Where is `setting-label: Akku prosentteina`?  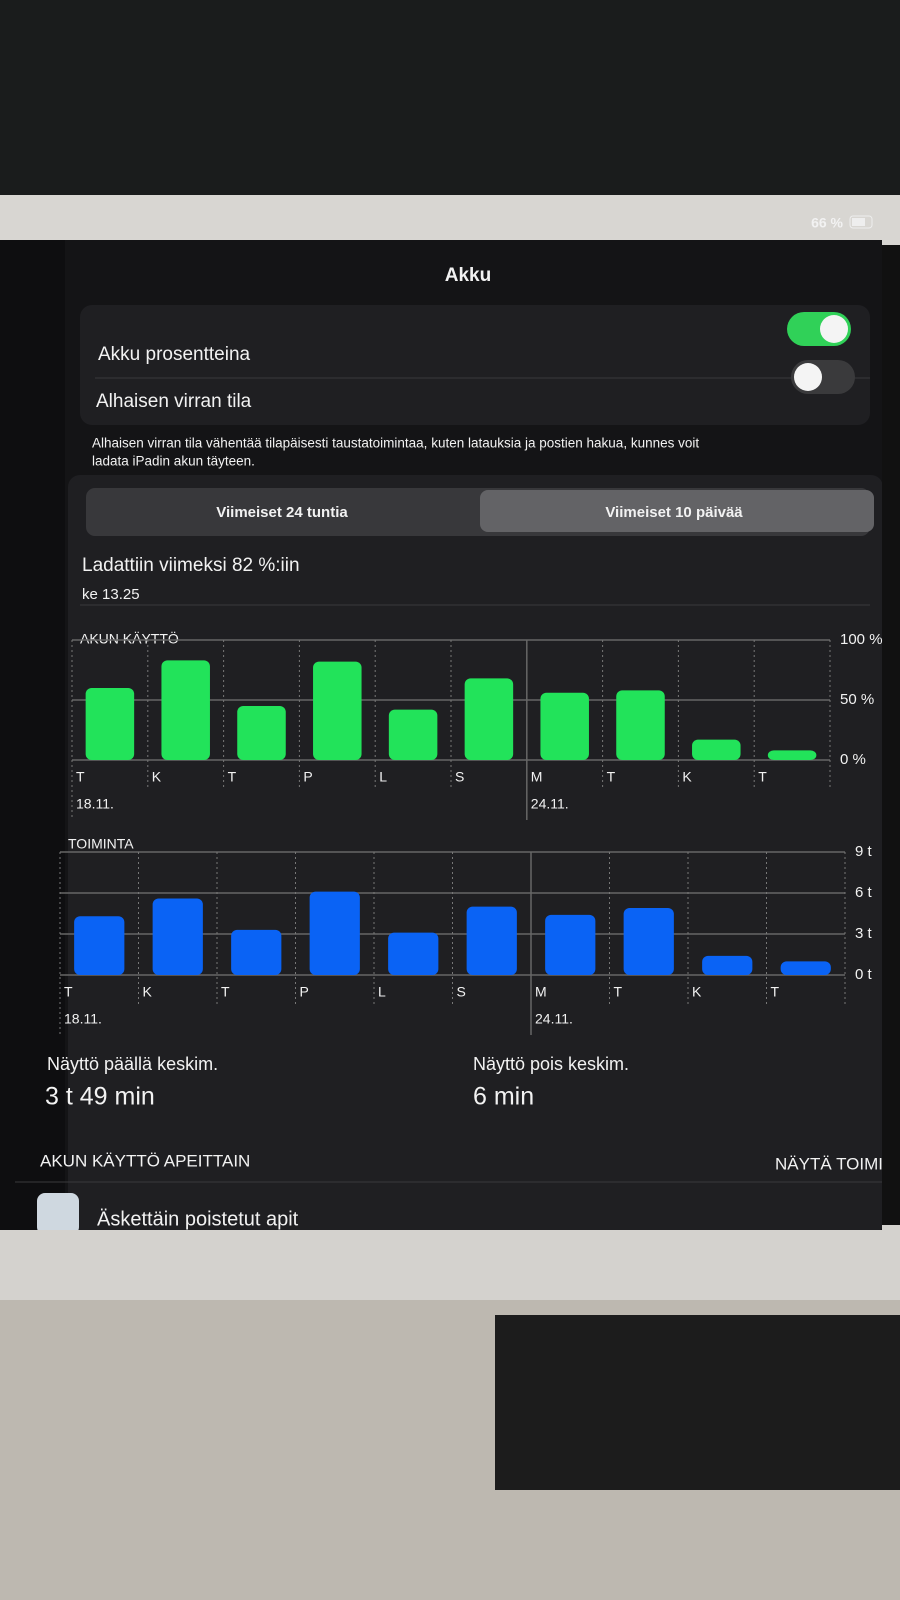
setting-label: Akku prosentteina is located at coordinates (174, 354).